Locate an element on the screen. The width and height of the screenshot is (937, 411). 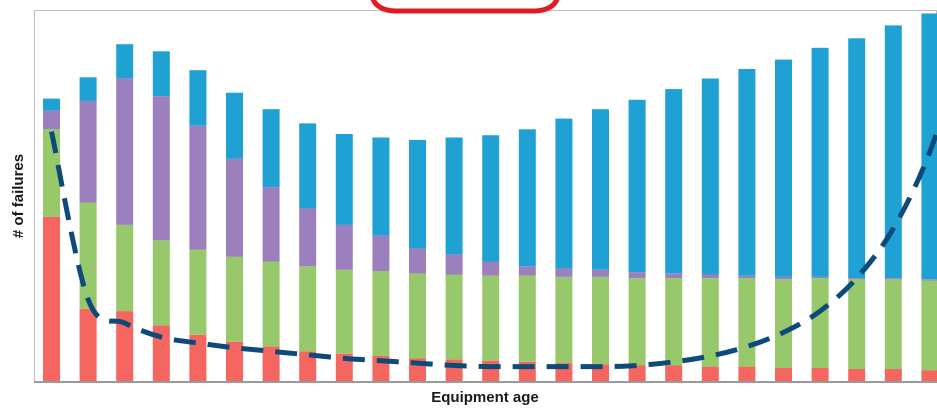
y-axis-title: # of failures is located at coordinates (18, 196).